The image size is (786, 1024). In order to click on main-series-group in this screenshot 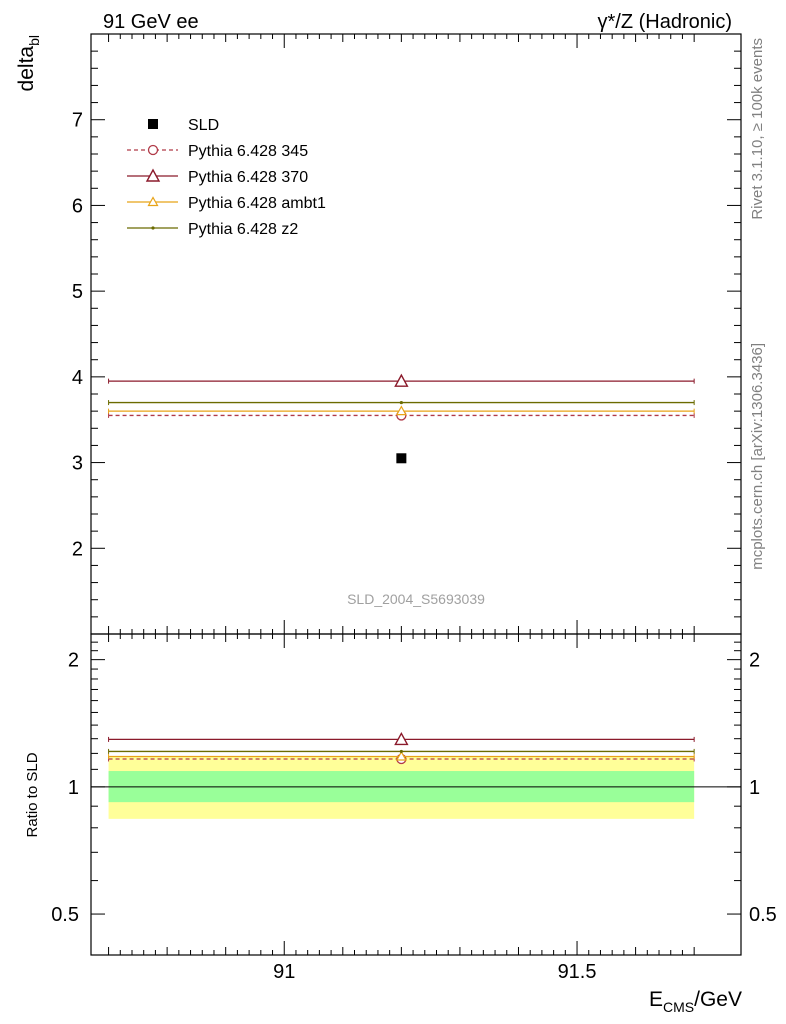, I will do `click(401, 418)`.